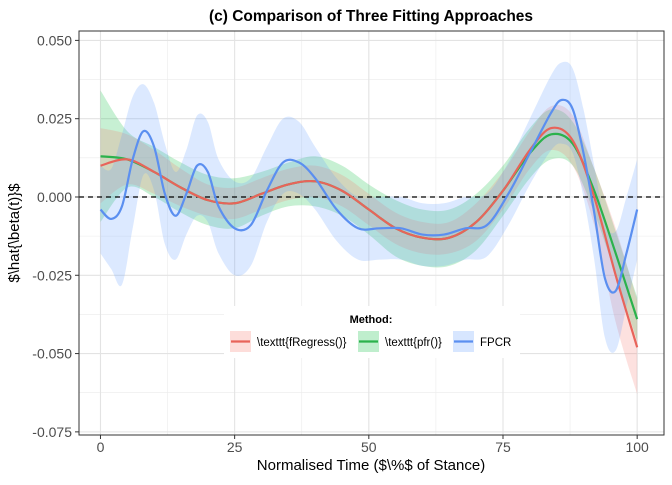 The image size is (672, 485). I want to click on legend-label: \texttt{pfr()}, so click(413, 343).